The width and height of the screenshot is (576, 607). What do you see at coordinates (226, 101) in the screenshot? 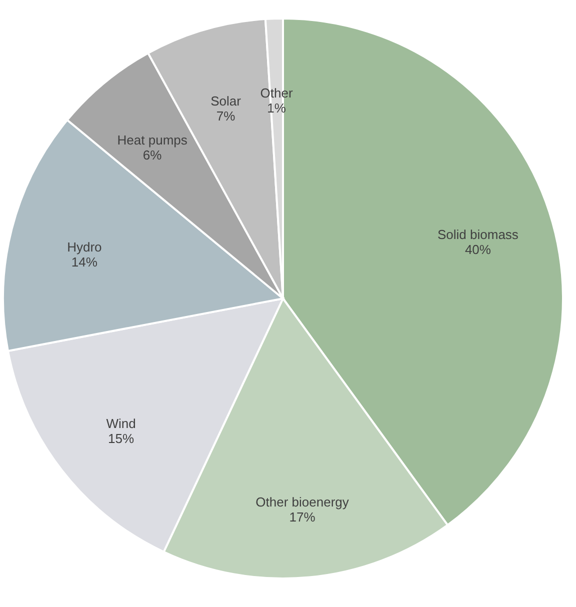
I see `slice-label: Solar` at bounding box center [226, 101].